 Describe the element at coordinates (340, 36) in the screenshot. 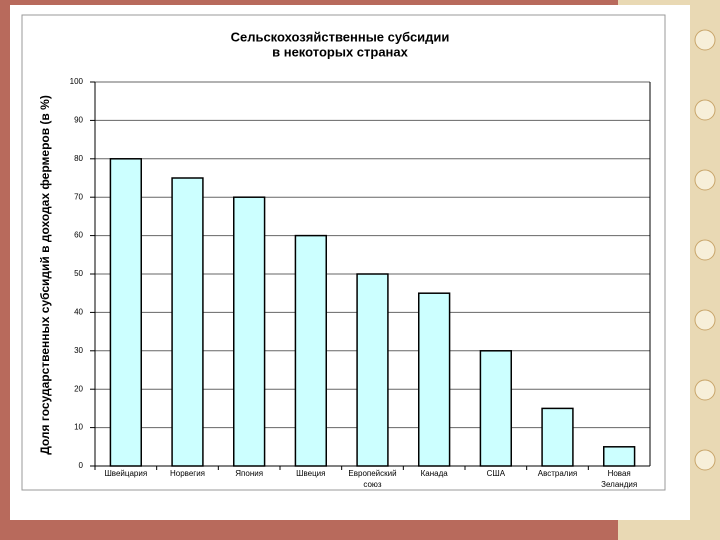

I see `chart-title: Сельскохозяйственные субсидии` at that location.